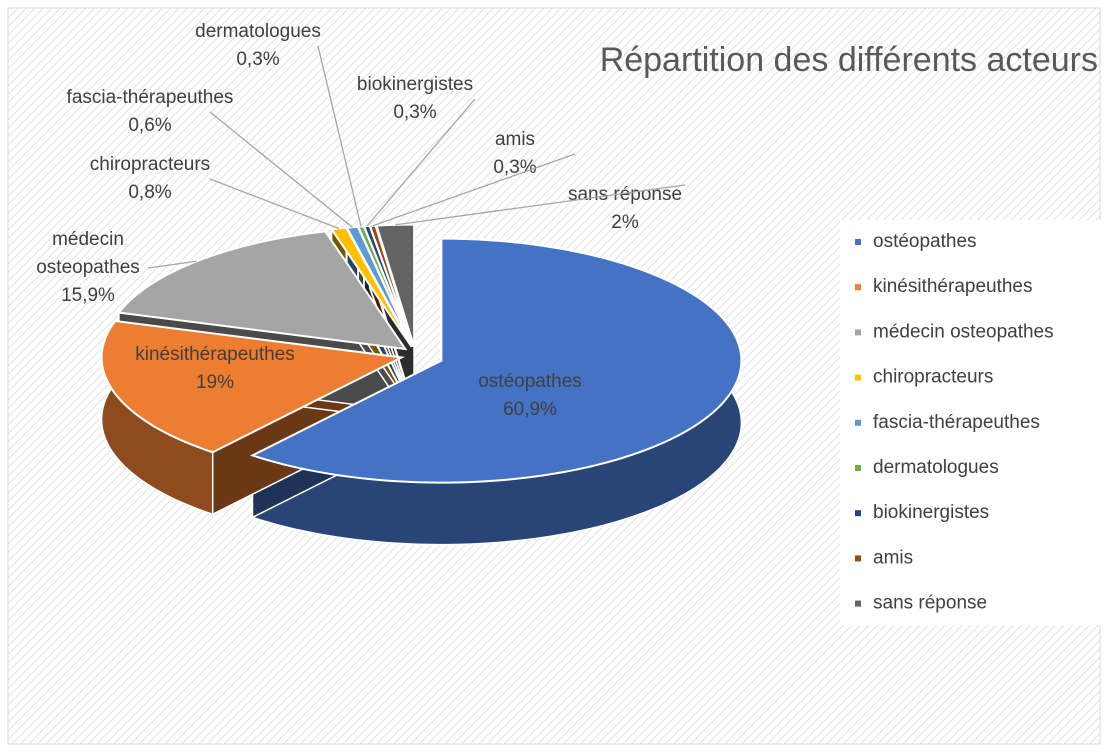 The image size is (1105, 754). I want to click on data-label-name: dermatologues, so click(258, 31).